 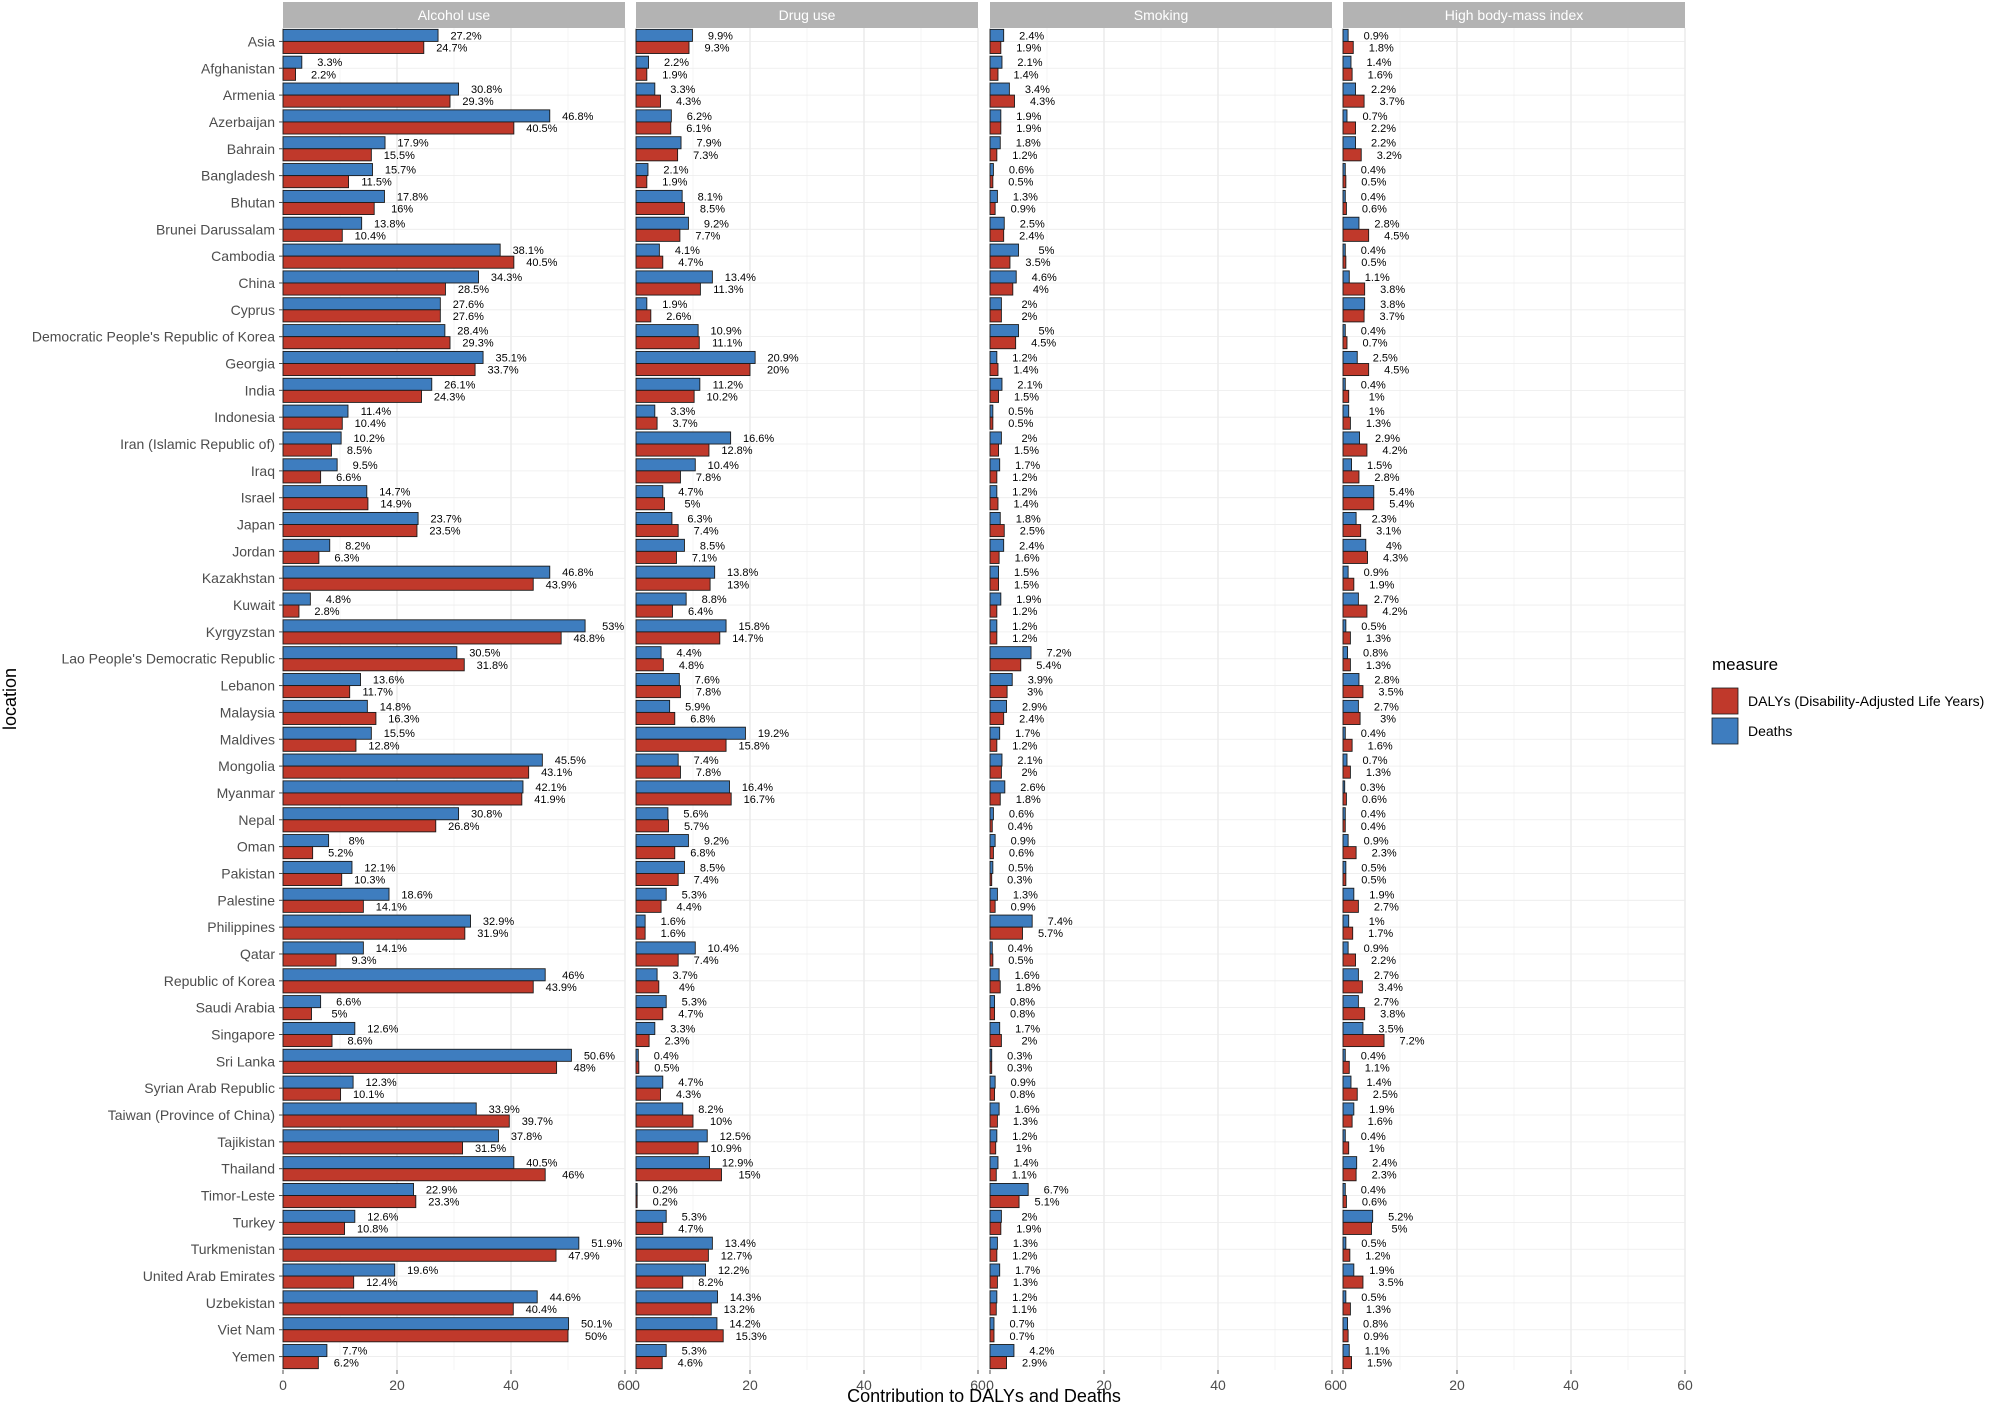 I want to click on data-label-deaths: 5.4%, so click(x=1401, y=493).